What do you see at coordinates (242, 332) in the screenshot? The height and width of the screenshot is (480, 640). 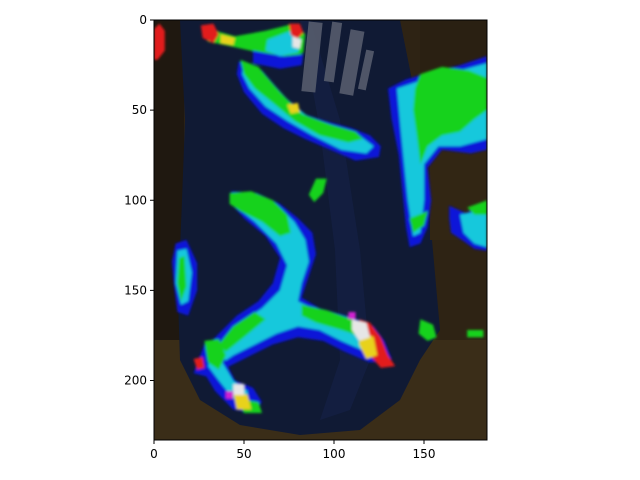 I see `overlay-region-y-shape-green-left` at bounding box center [242, 332].